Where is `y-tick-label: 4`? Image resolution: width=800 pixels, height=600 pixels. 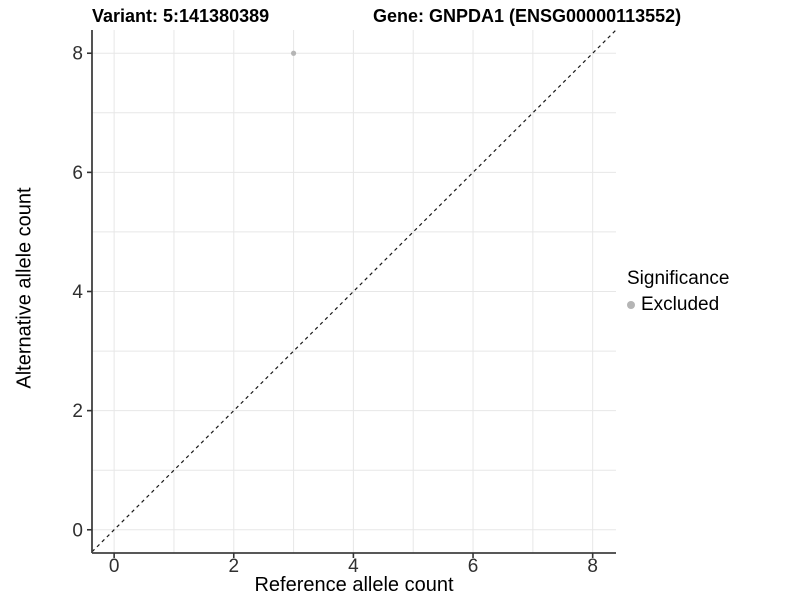
y-tick-label: 4 is located at coordinates (77, 292).